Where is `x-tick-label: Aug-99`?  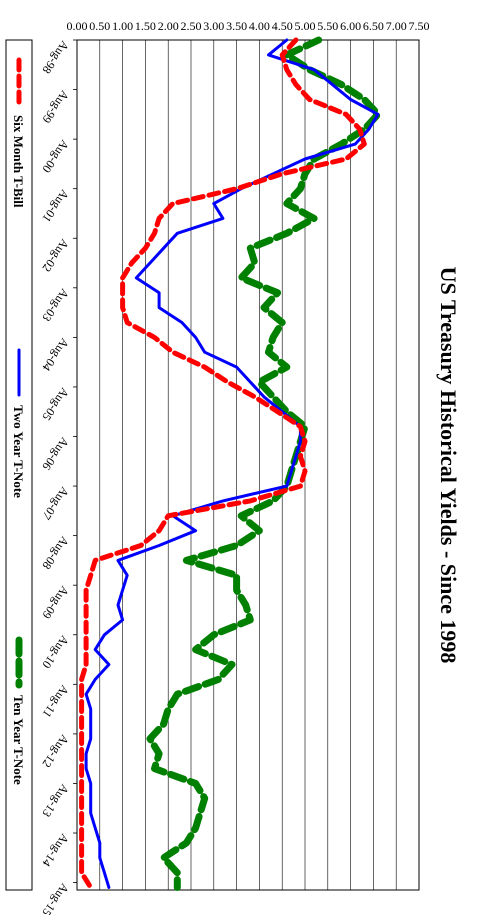 x-tick-label: Aug-99 is located at coordinates (56, 107).